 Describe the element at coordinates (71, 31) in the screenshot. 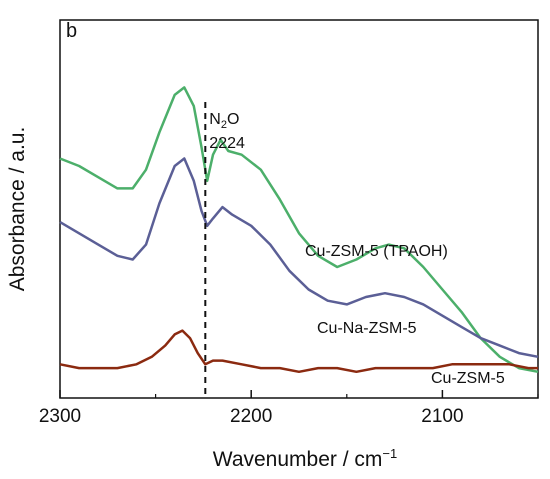

I see `panel-label: b` at that location.